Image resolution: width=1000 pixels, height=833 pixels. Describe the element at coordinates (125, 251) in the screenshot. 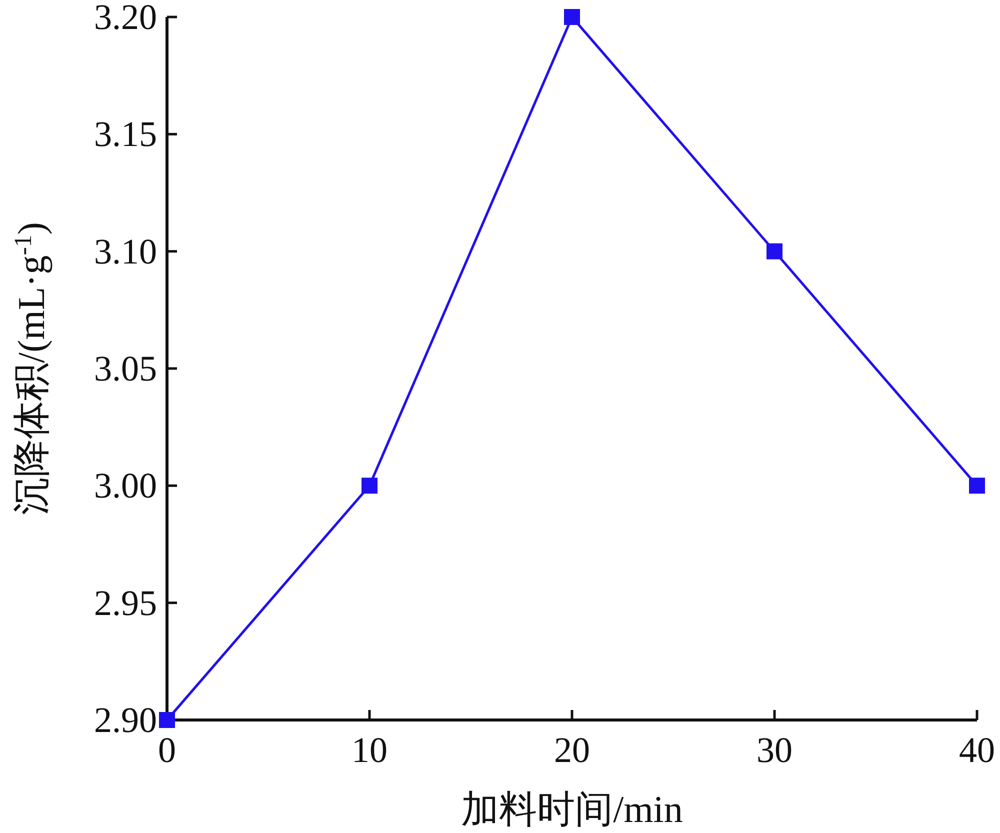

I see `y-tick-label: 3.10` at that location.